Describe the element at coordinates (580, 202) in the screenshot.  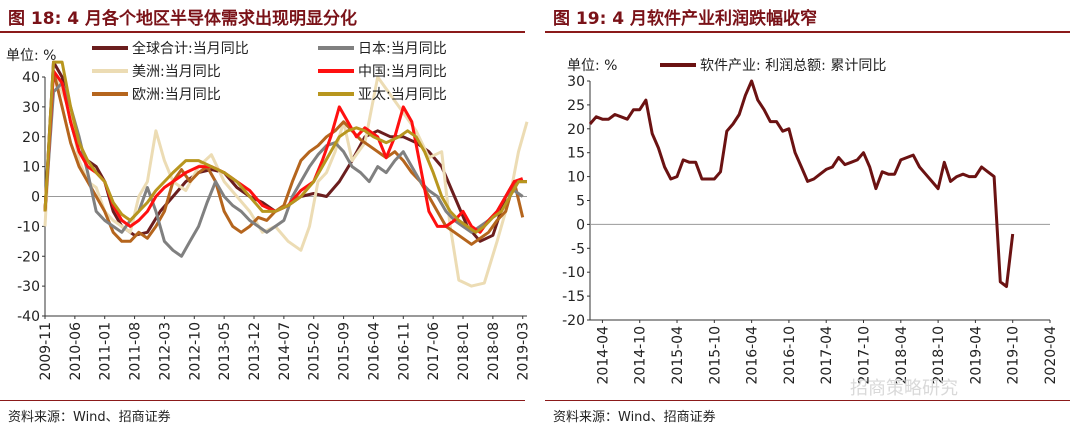
I see `y-tick-label: 5` at that location.